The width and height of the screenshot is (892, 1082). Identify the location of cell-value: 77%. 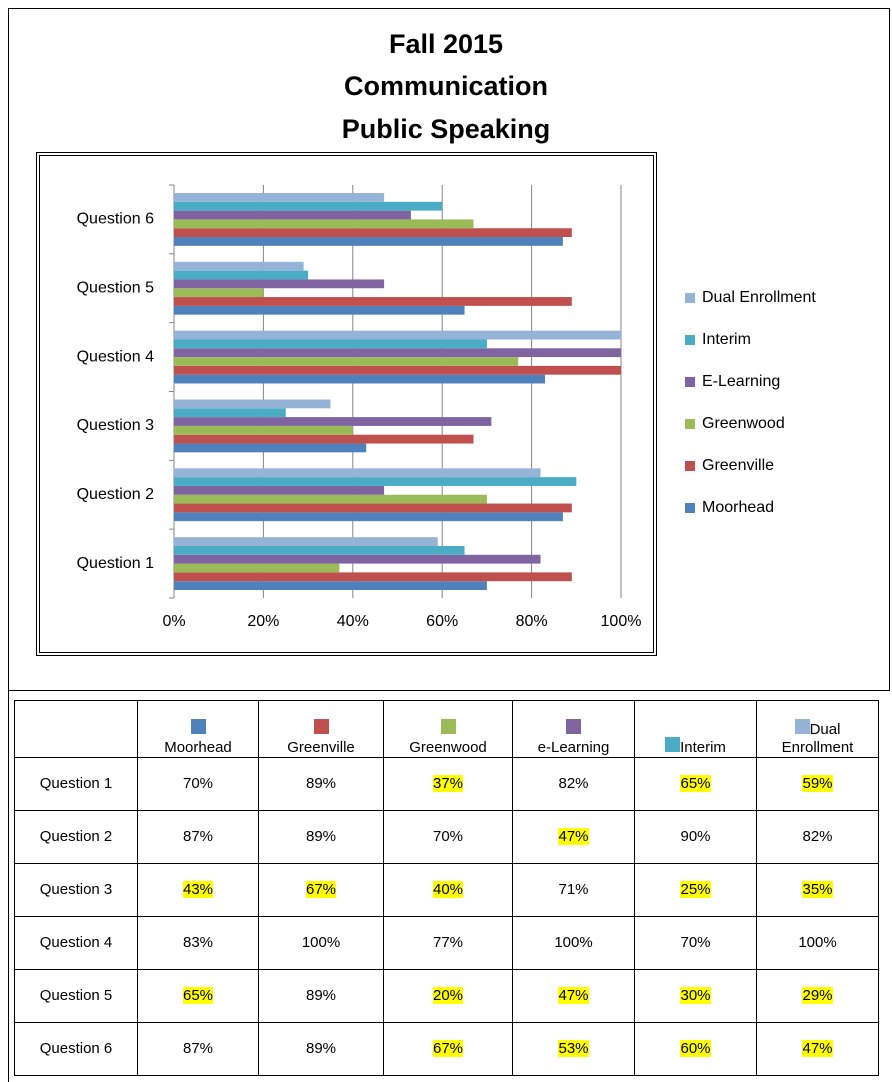
(448, 942).